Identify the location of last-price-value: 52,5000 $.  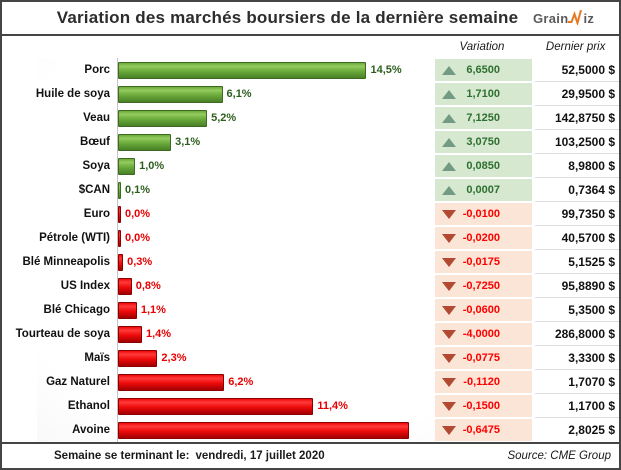
(577, 70).